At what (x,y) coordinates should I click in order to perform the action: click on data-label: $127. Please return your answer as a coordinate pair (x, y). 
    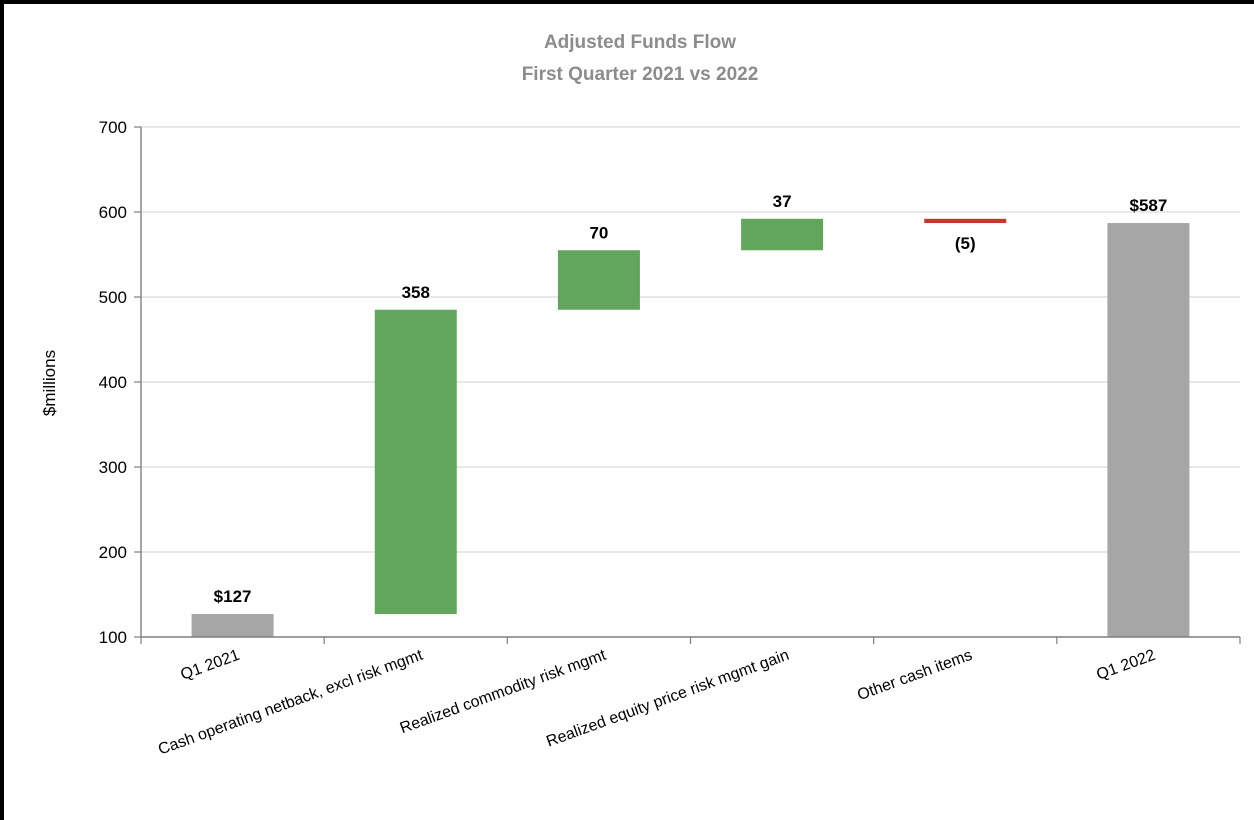
    Looking at the image, I should click on (233, 596).